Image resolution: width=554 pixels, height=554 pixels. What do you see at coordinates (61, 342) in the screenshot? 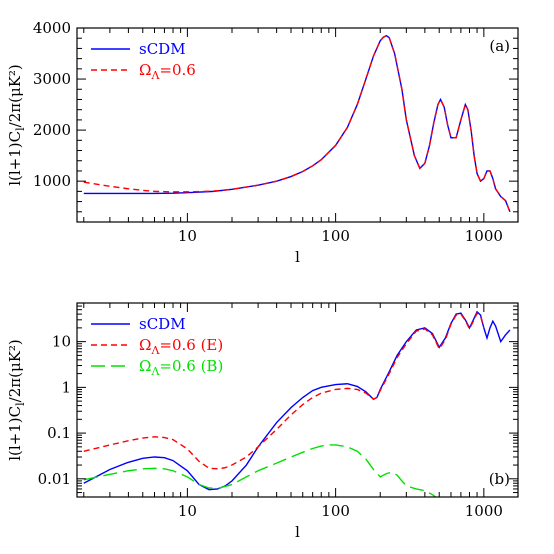
I see `y-tick-label: 10` at bounding box center [61, 342].